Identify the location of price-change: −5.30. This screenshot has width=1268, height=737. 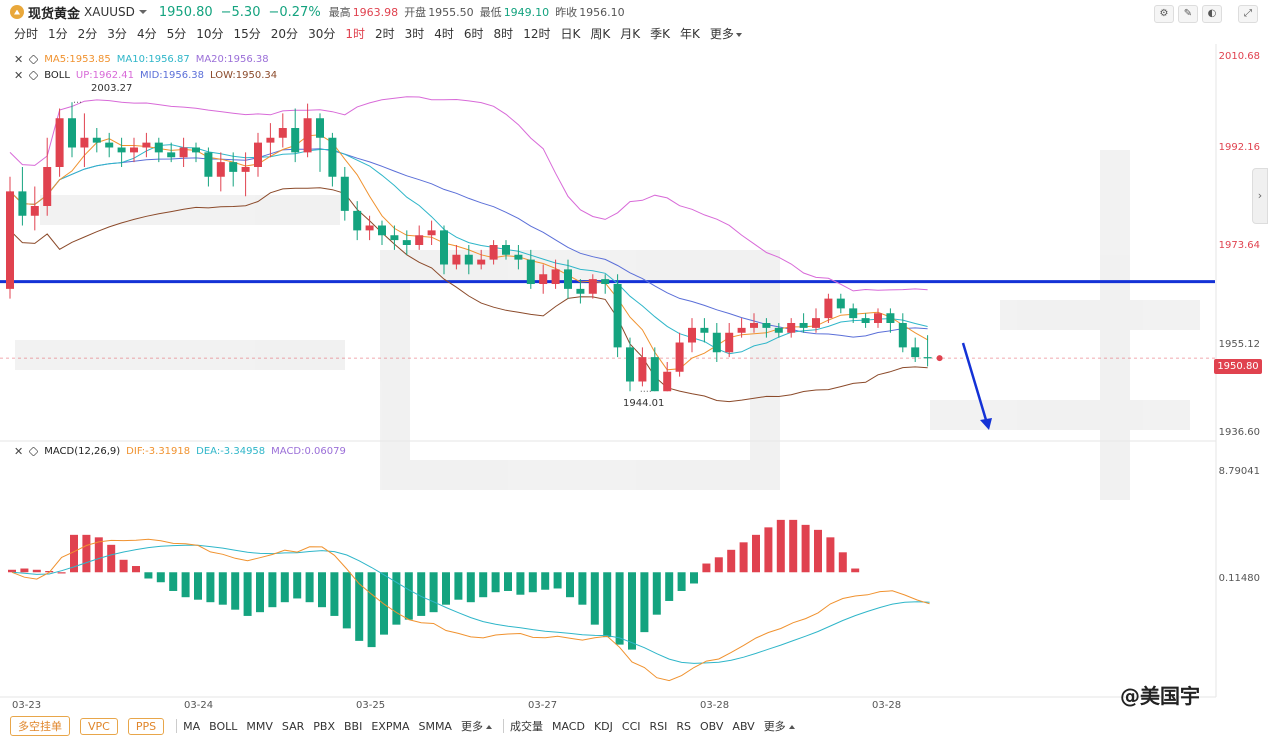
(240, 12).